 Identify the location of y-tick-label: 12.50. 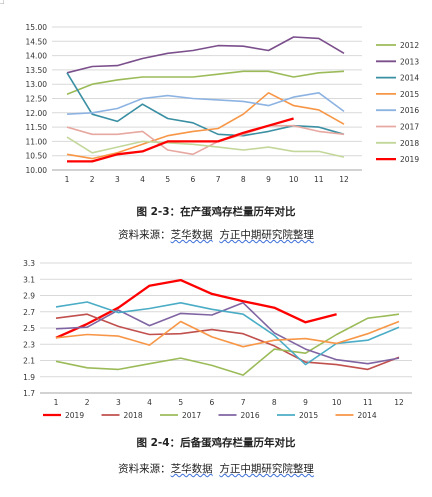
(37, 99).